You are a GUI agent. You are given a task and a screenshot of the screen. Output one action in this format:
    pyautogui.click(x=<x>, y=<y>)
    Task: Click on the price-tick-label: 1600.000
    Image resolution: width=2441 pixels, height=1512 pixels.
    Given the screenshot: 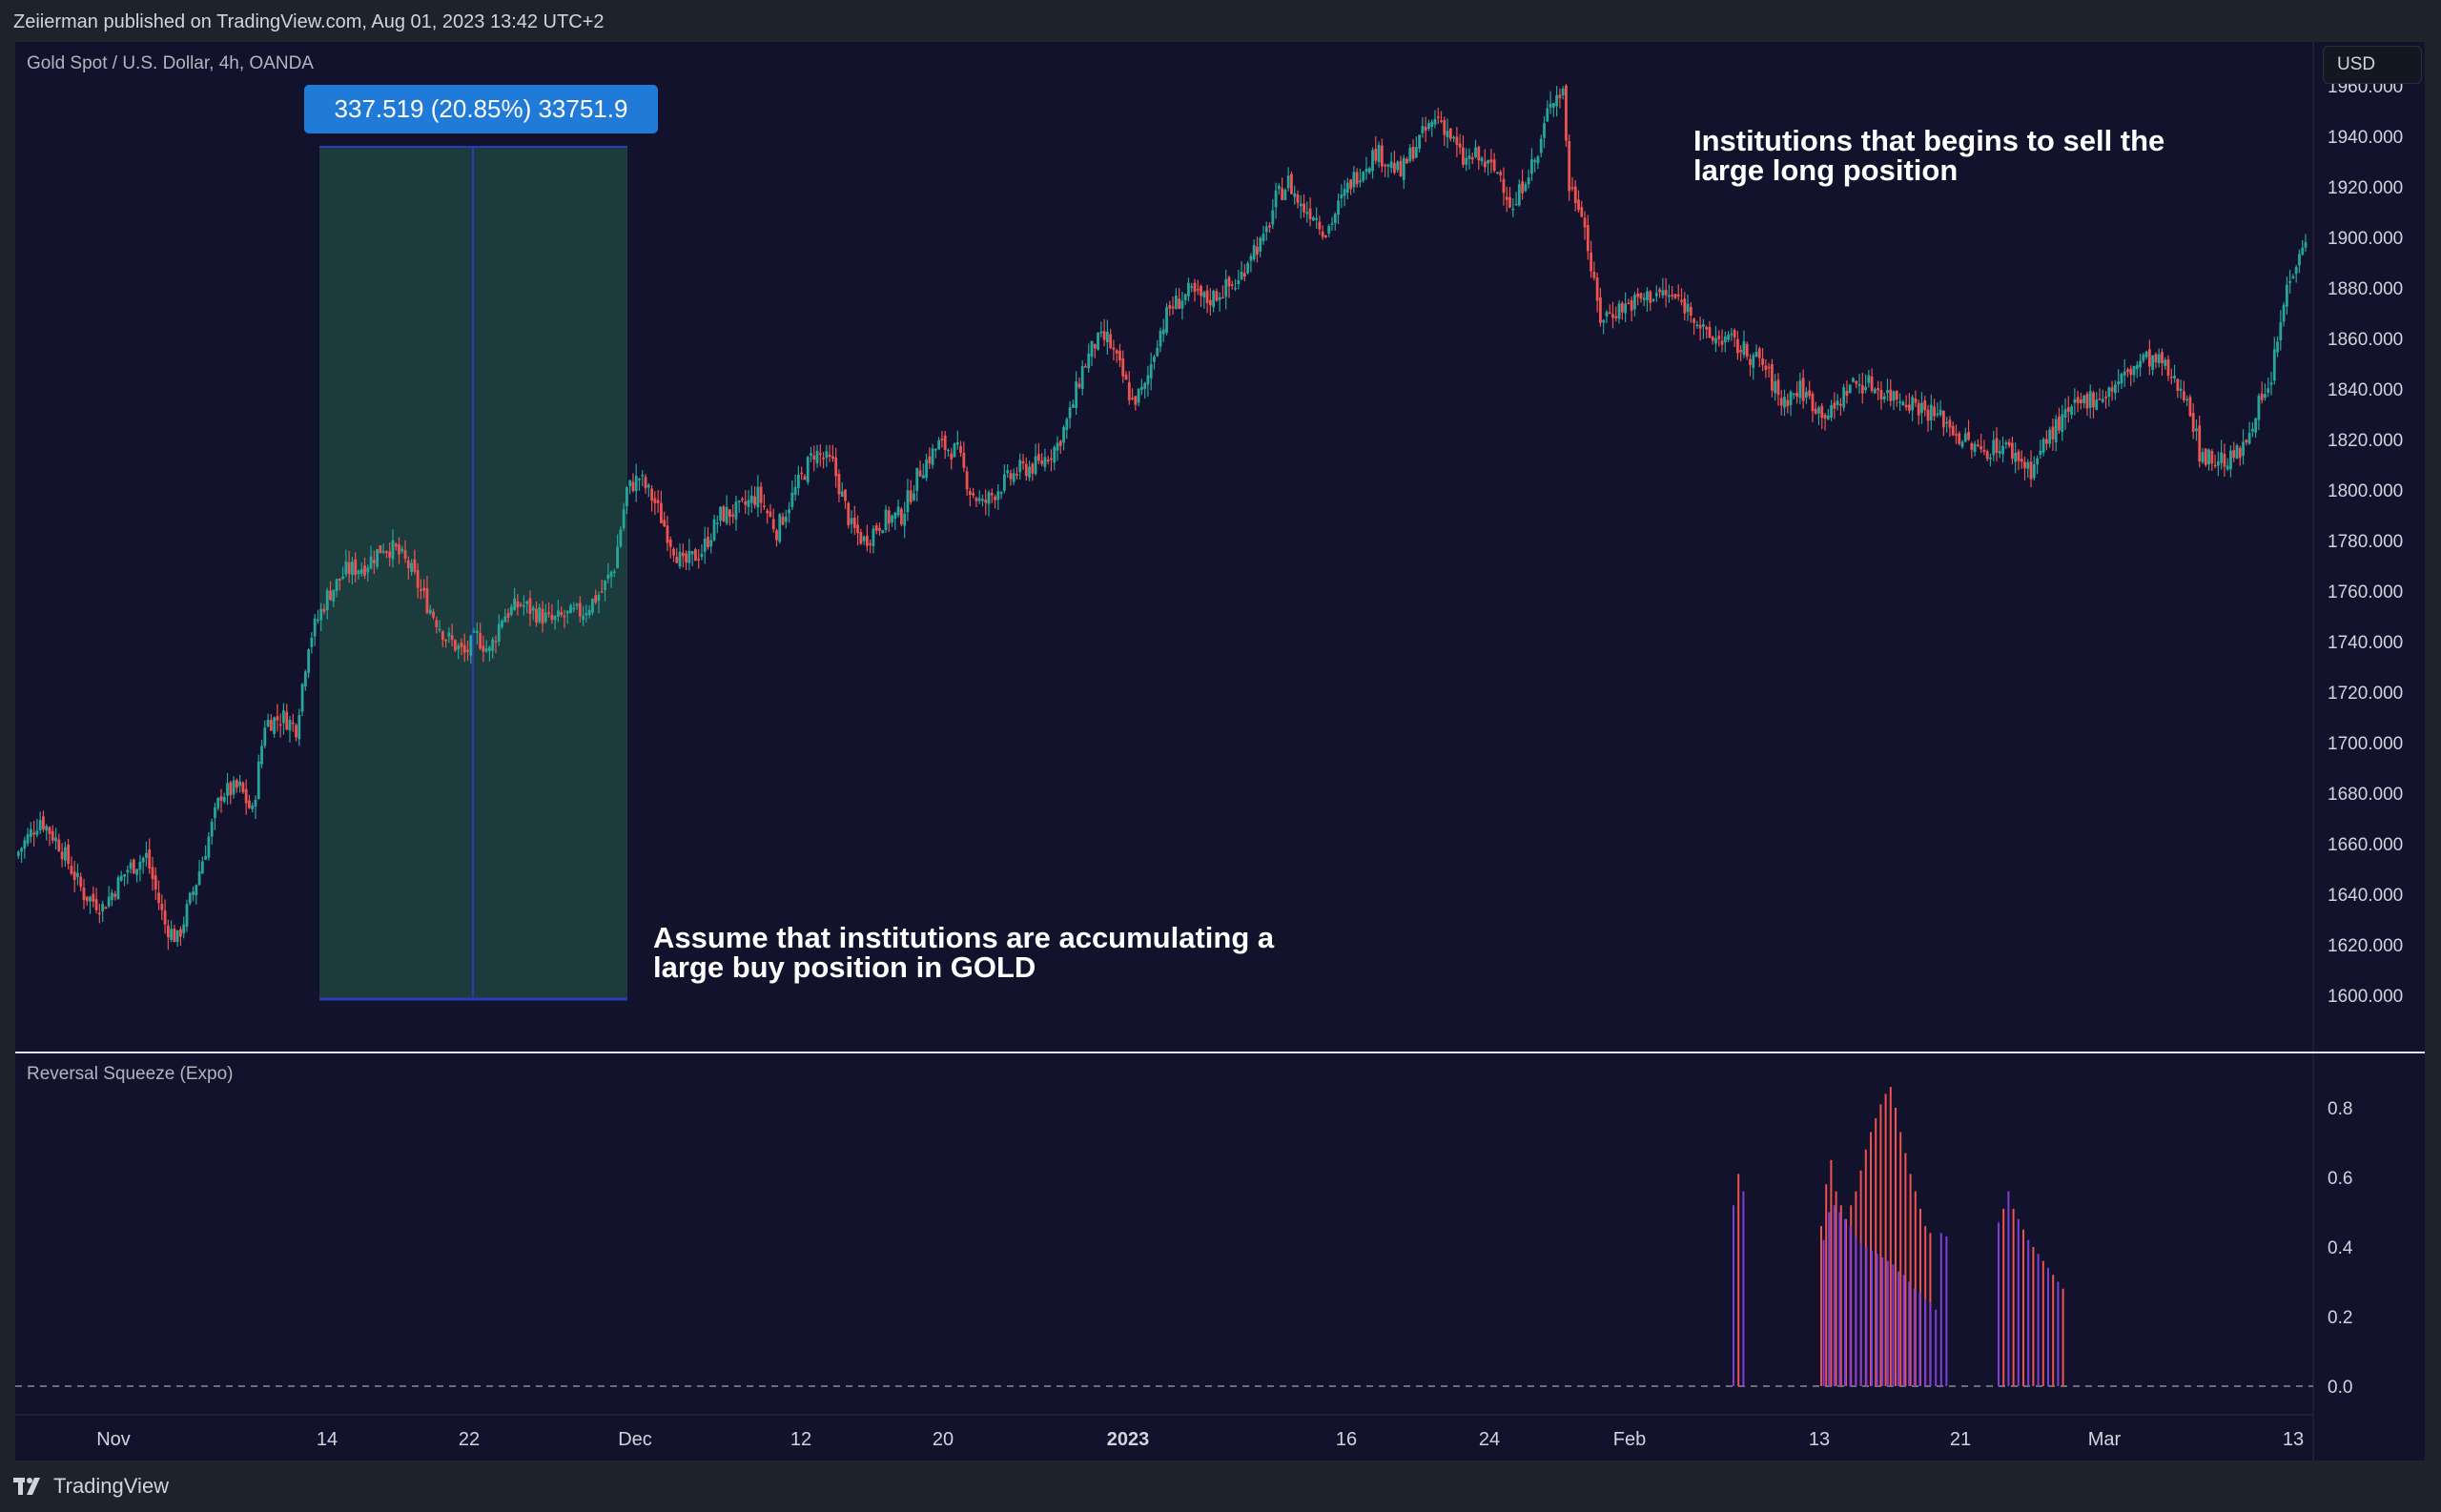 What is the action you would take?
    pyautogui.click(x=2365, y=997)
    